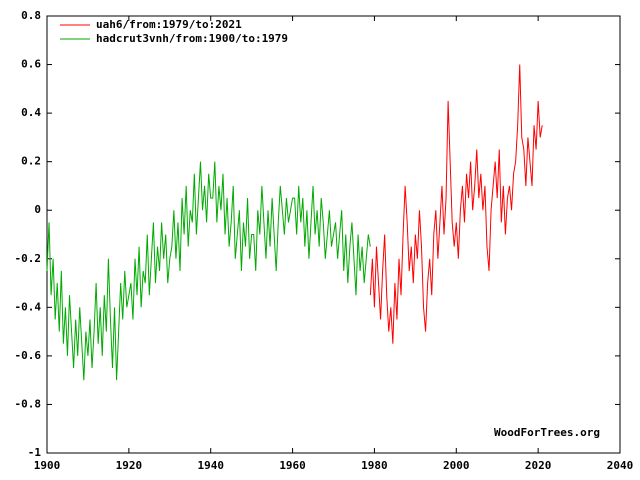 Image resolution: width=640 pixels, height=480 pixels. What do you see at coordinates (456, 465) in the screenshot?
I see `x-tick-label: 2000` at bounding box center [456, 465].